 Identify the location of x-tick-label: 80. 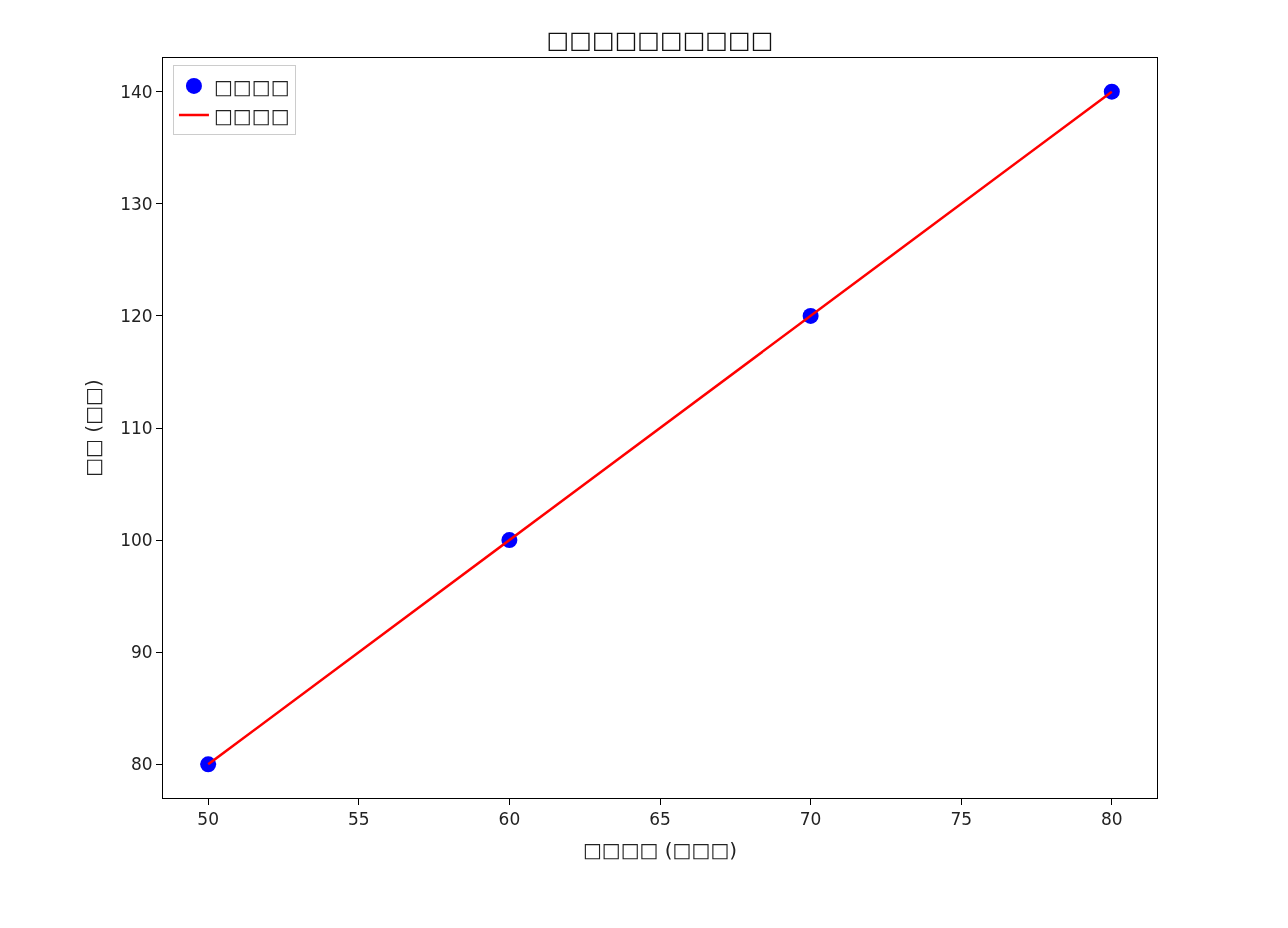
(1112, 819).